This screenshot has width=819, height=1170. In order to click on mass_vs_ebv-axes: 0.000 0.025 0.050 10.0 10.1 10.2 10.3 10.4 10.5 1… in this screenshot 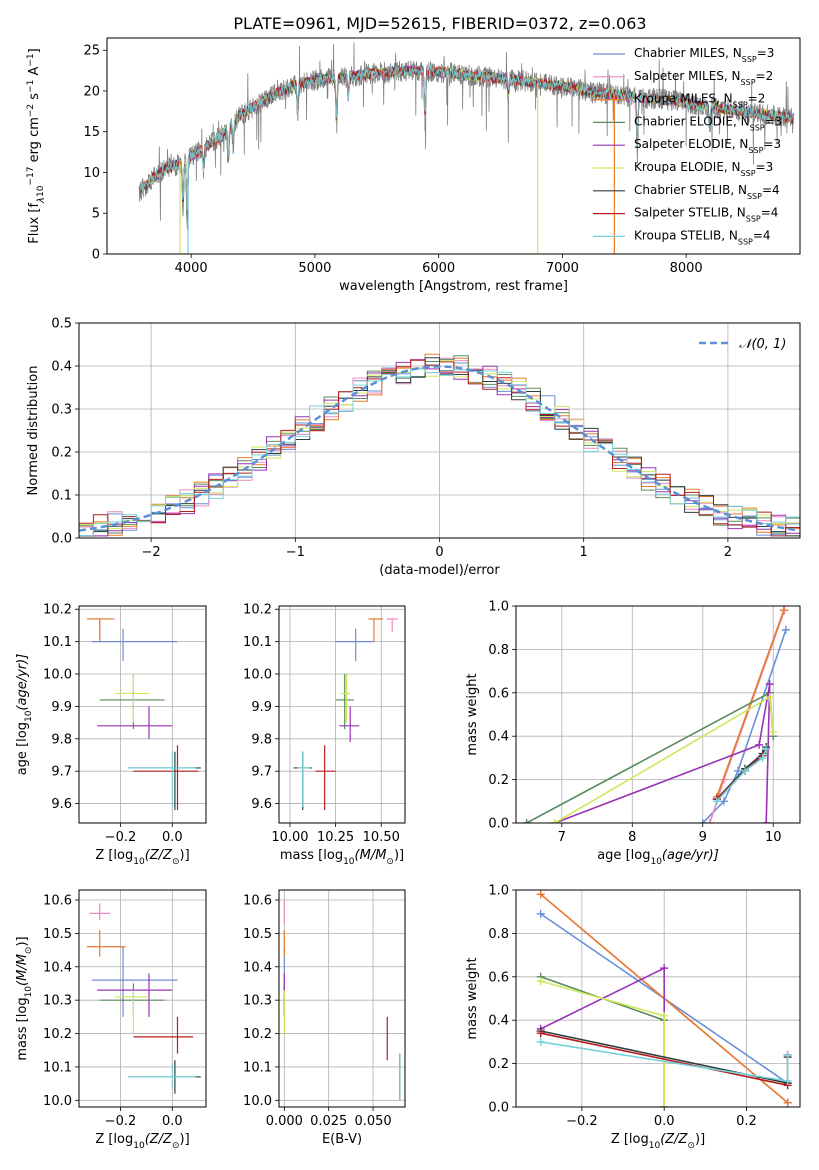, I will do `click(324, 1009)`.